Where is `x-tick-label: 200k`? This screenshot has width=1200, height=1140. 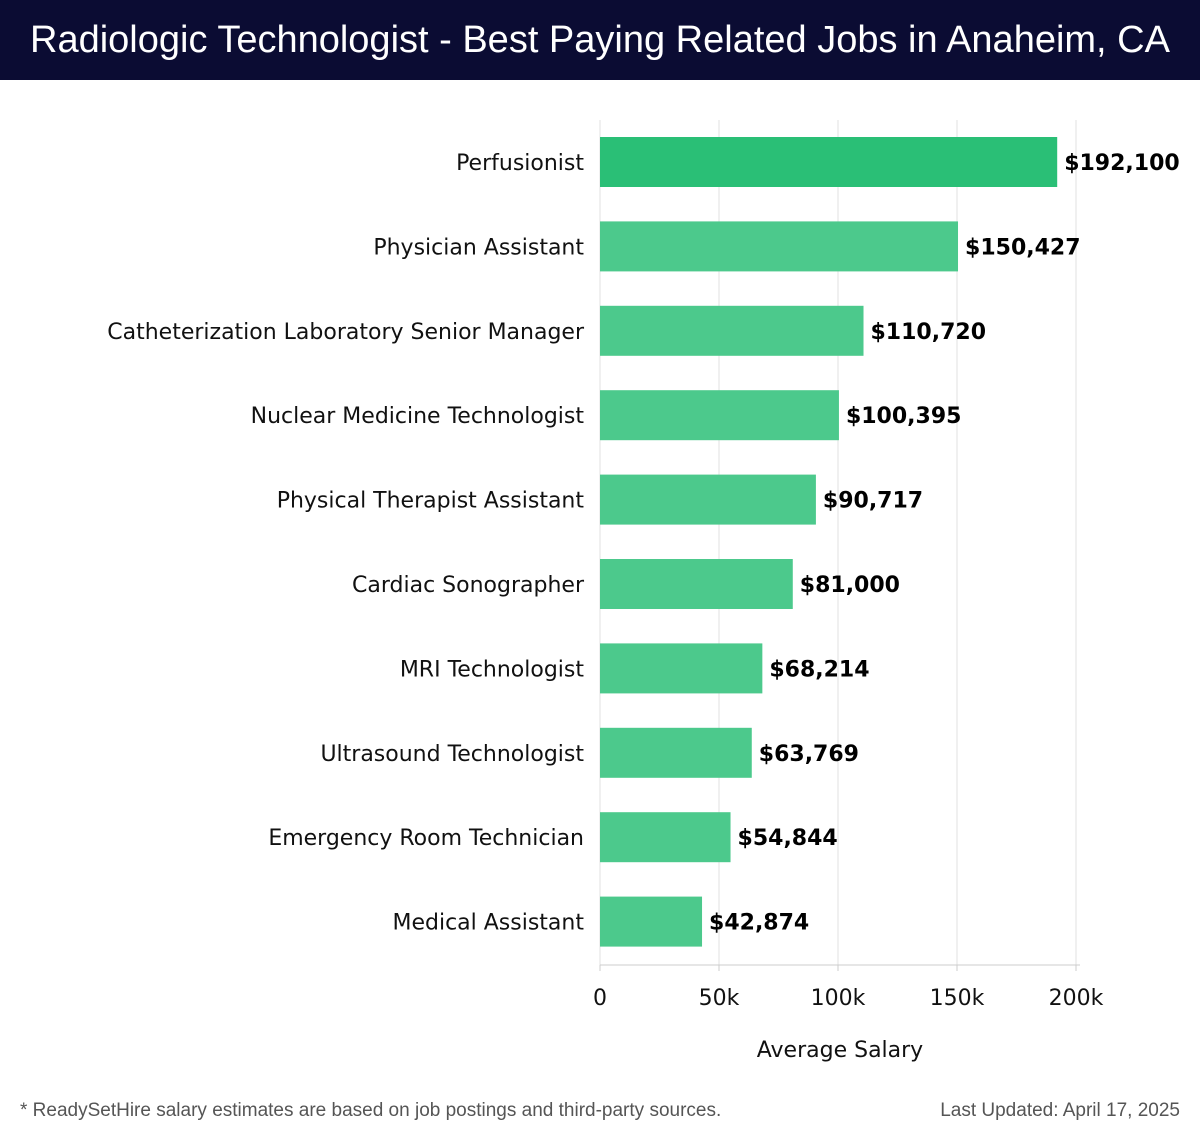
x-tick-label: 200k is located at coordinates (1076, 998).